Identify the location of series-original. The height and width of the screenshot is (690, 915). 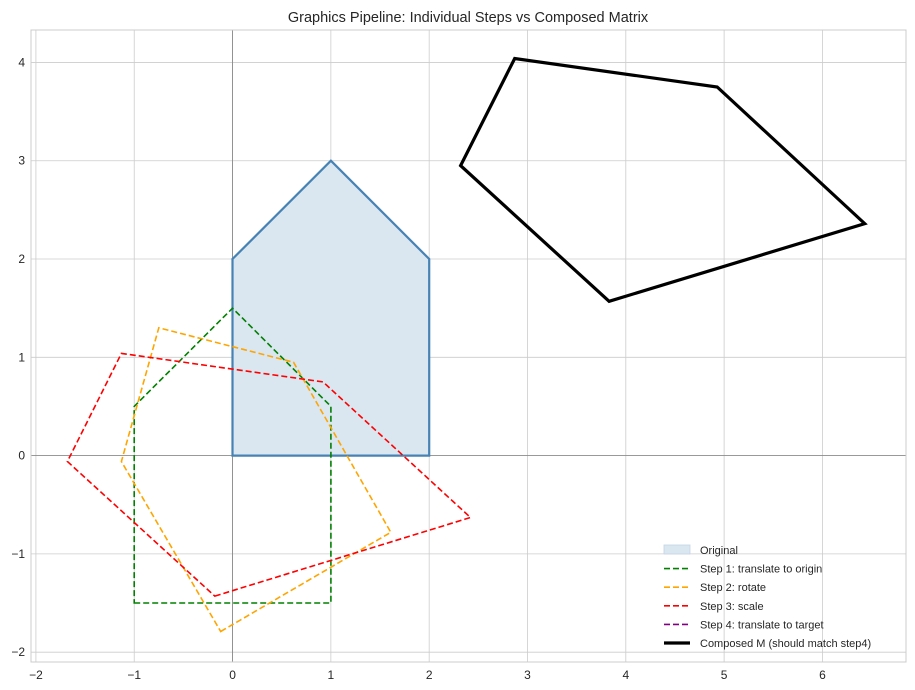
(331, 308).